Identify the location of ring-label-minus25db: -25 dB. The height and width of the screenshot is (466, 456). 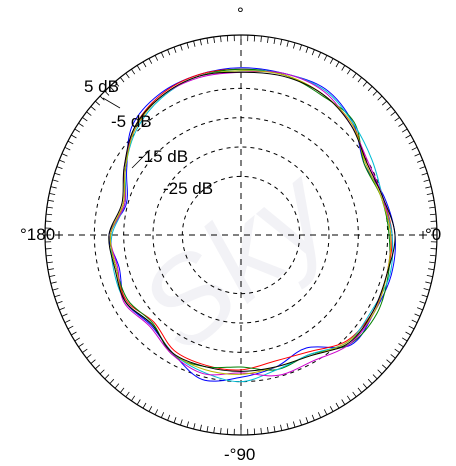
(188, 188).